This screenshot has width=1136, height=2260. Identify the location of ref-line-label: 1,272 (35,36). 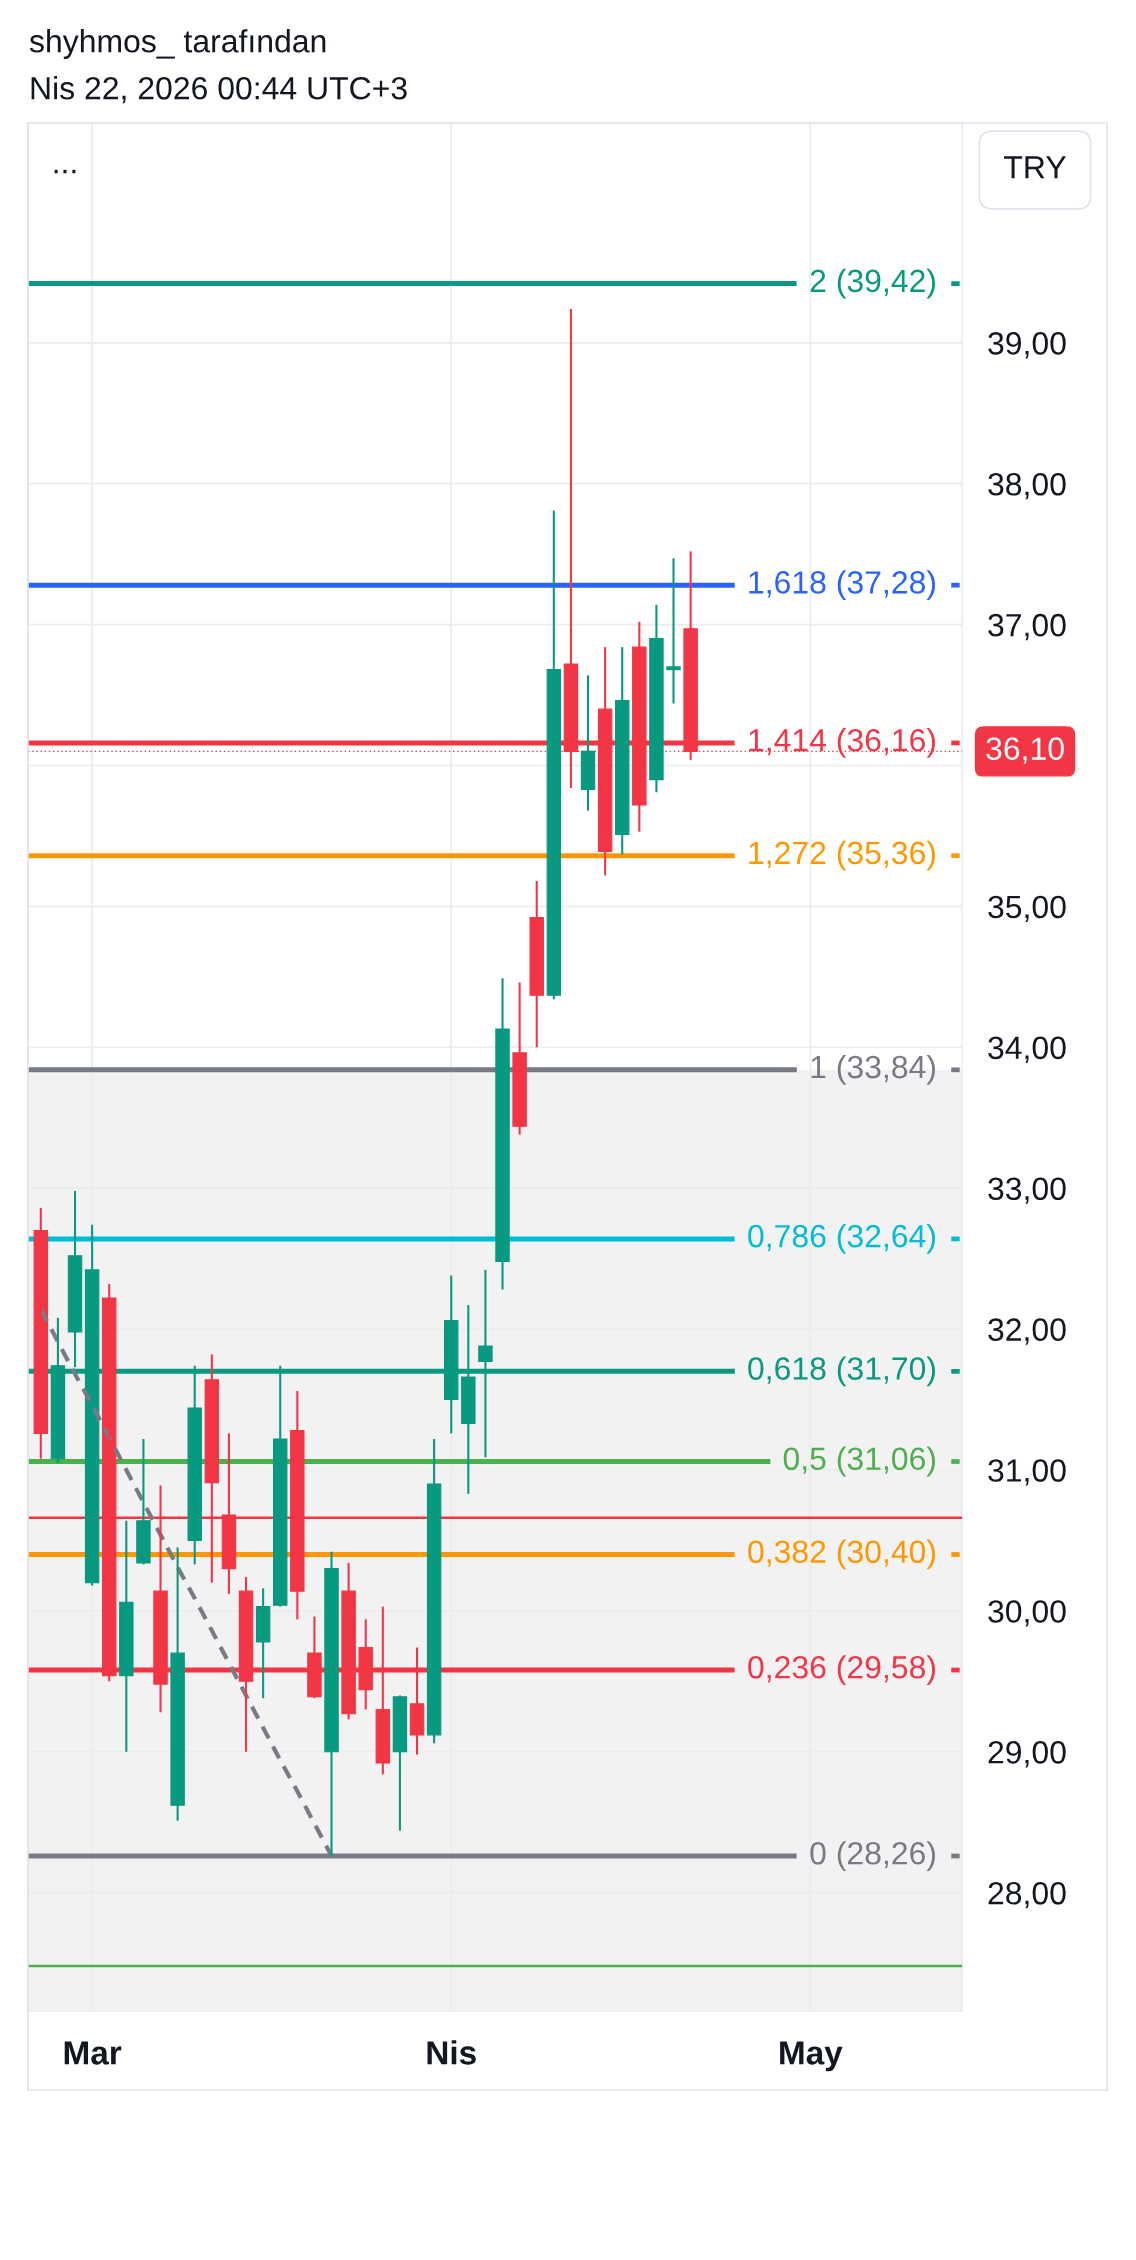
(842, 855).